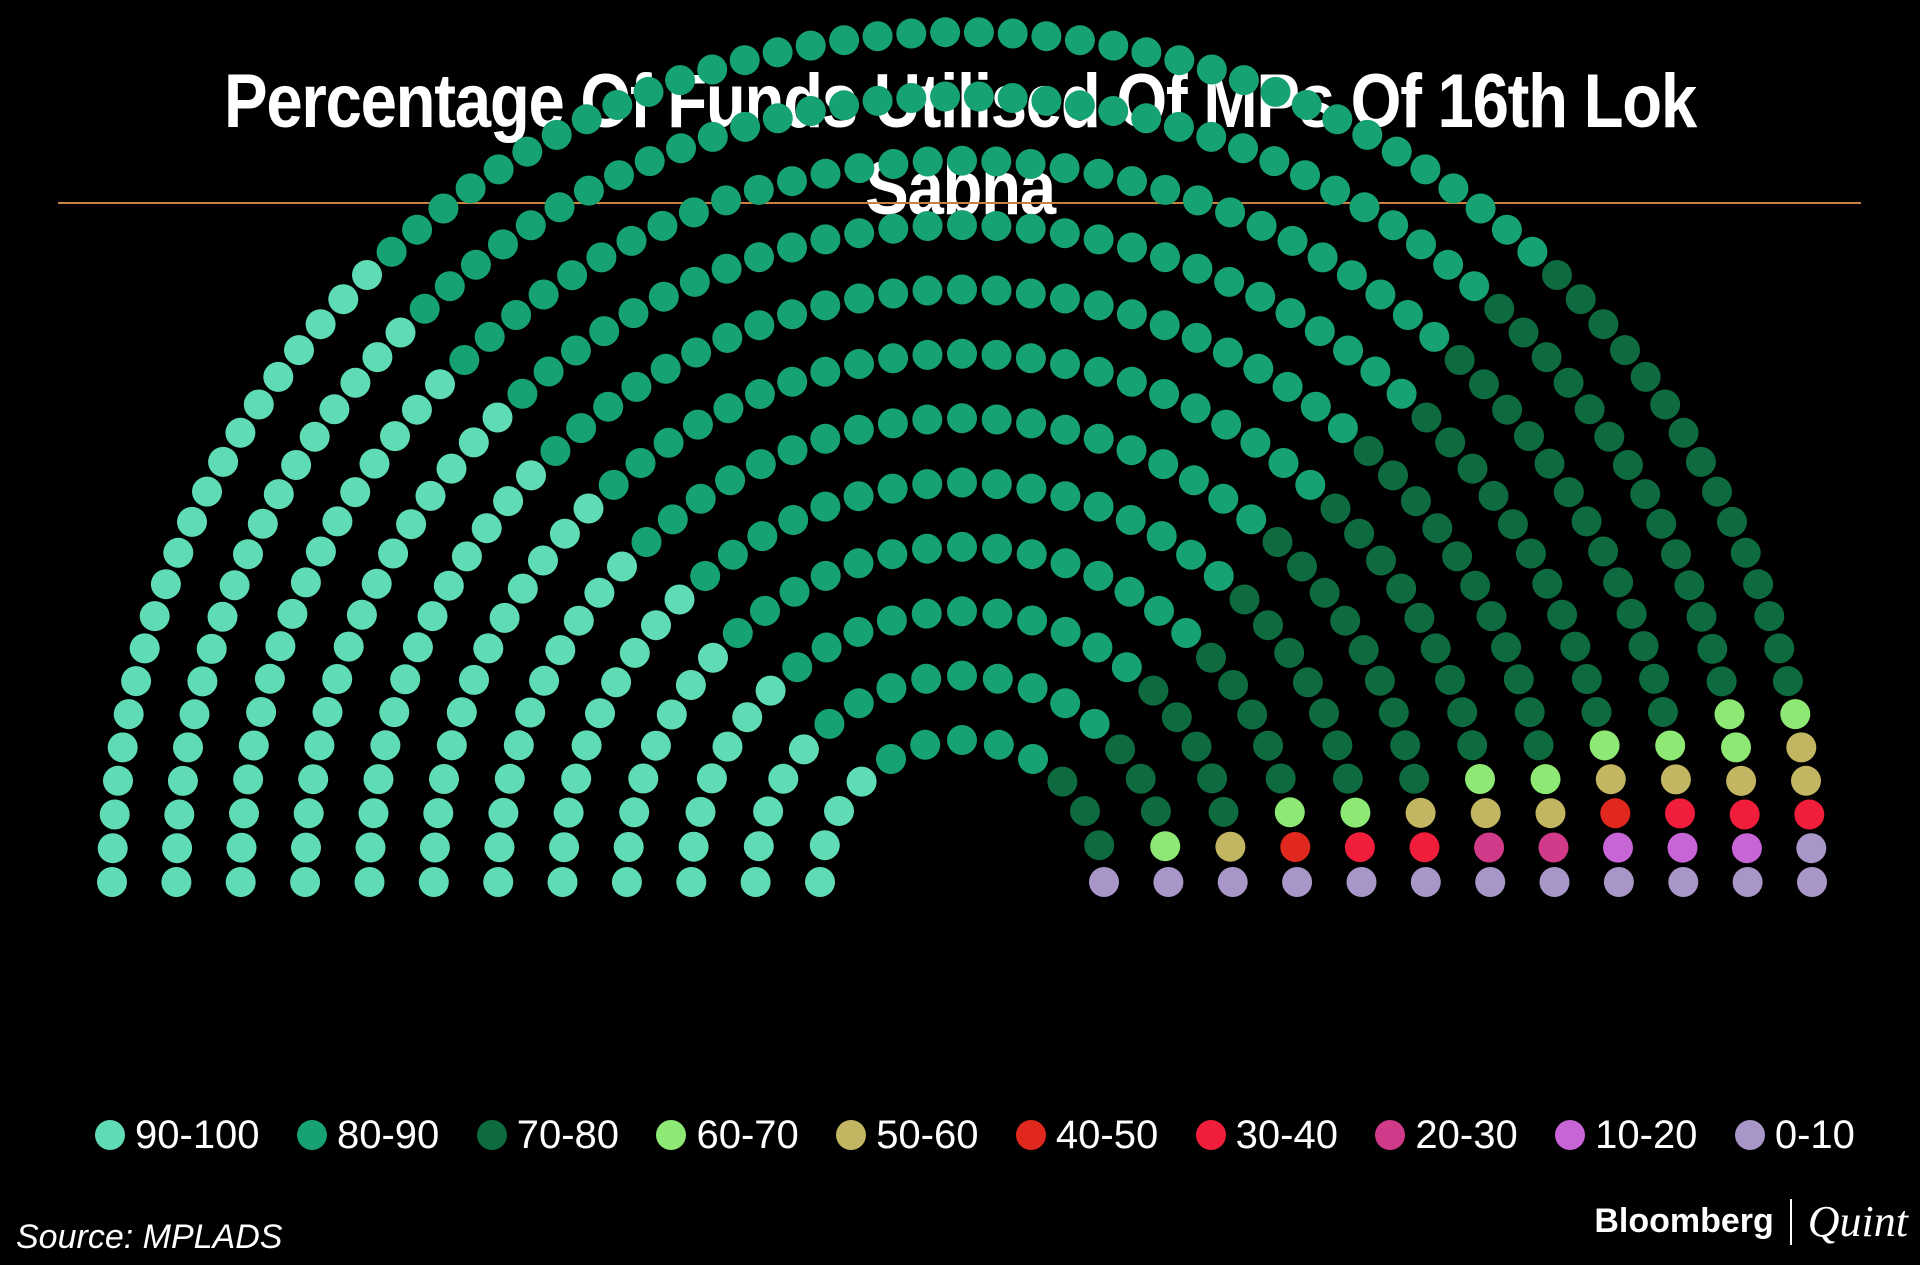 The image size is (1920, 1265). I want to click on legend-label: 90-100, so click(197, 1134).